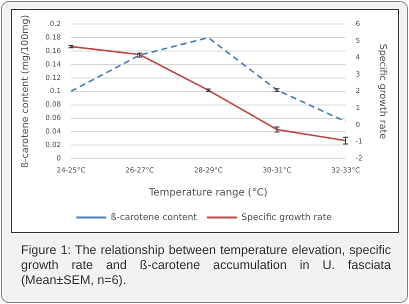  What do you see at coordinates (382, 92) in the screenshot?
I see `y2-axis-title: Specific growth rate` at bounding box center [382, 92].